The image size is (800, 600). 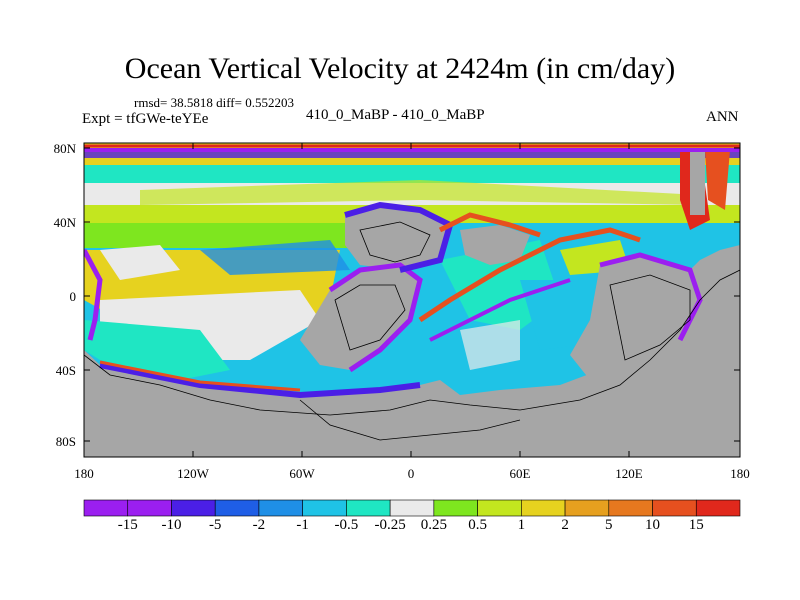 What do you see at coordinates (215, 525) in the screenshot?
I see `colorbar-label: -5` at bounding box center [215, 525].